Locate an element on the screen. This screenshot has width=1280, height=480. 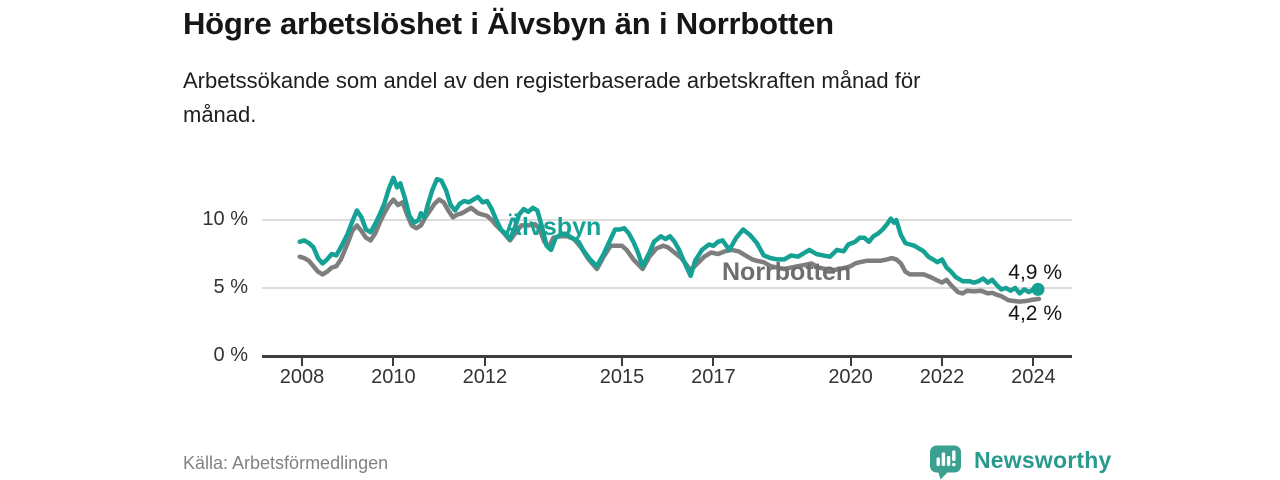
x-tick-label: 2008 is located at coordinates (302, 377).